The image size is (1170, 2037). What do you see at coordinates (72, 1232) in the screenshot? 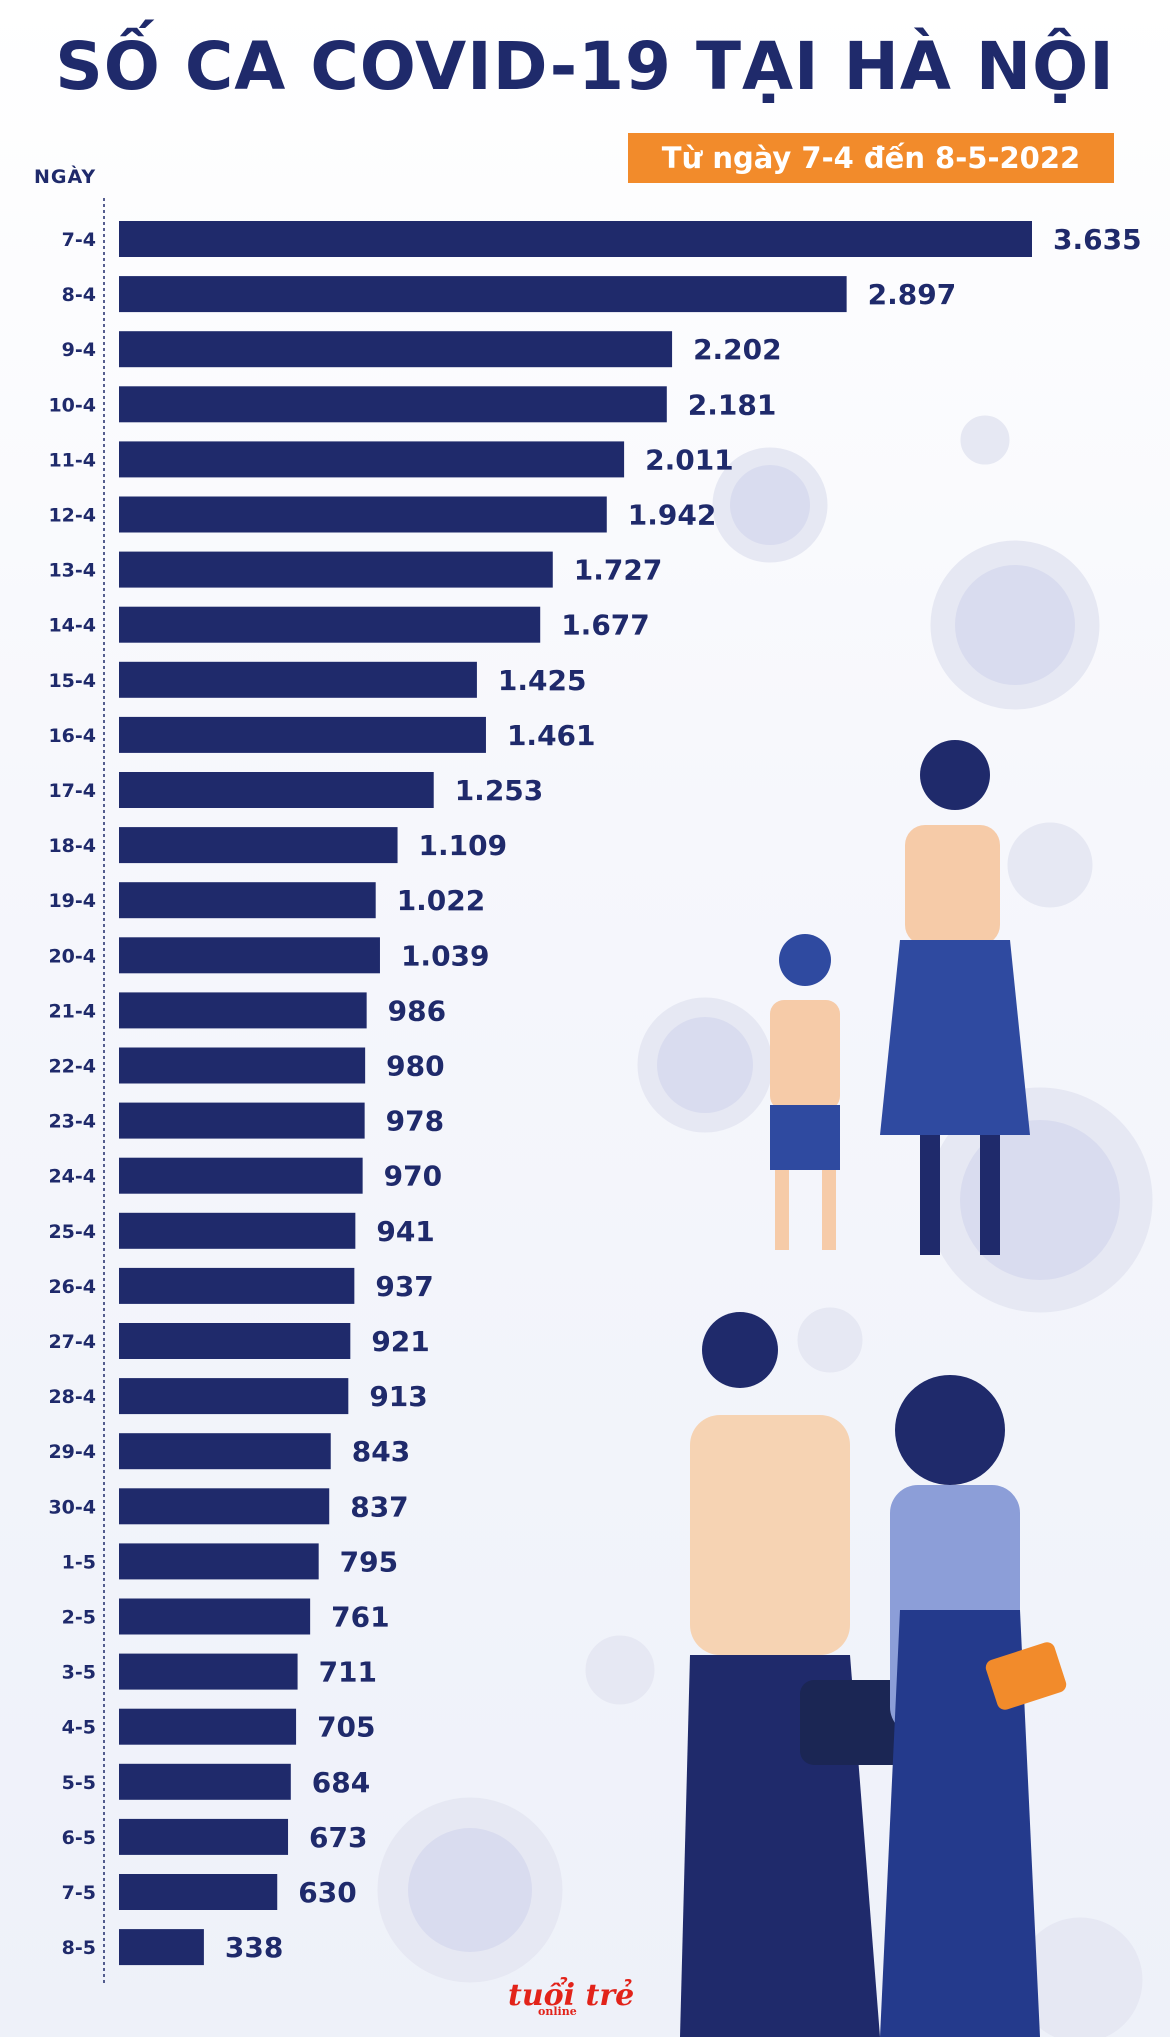
I see `category-label: 25-4` at bounding box center [72, 1232].